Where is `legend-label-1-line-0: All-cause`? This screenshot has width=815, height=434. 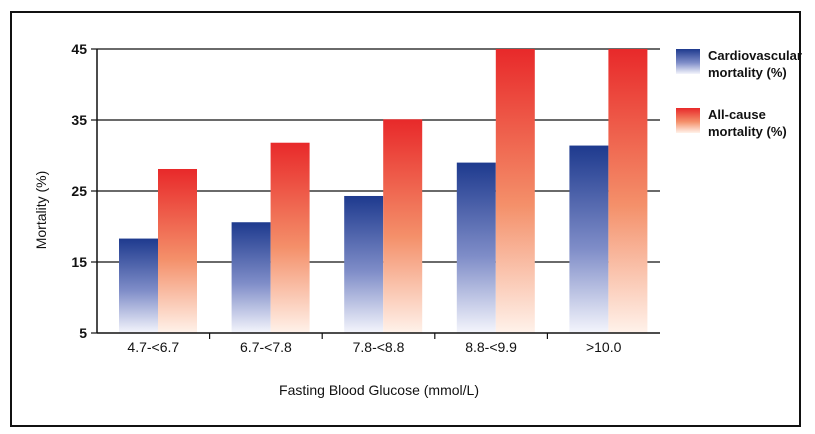 legend-label-1-line-0: All-cause is located at coordinates (737, 114).